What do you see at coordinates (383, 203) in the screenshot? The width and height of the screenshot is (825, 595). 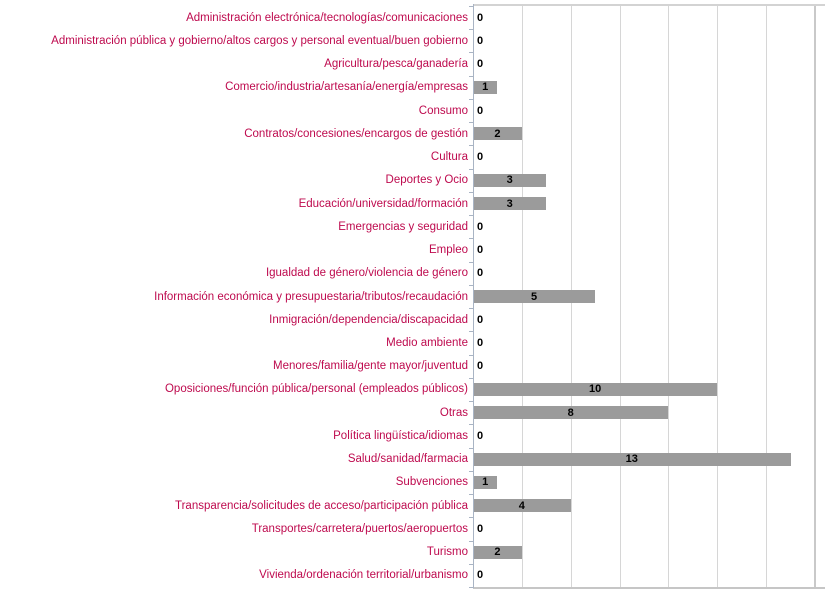 I see `category-label: Educación/universidad/formación` at bounding box center [383, 203].